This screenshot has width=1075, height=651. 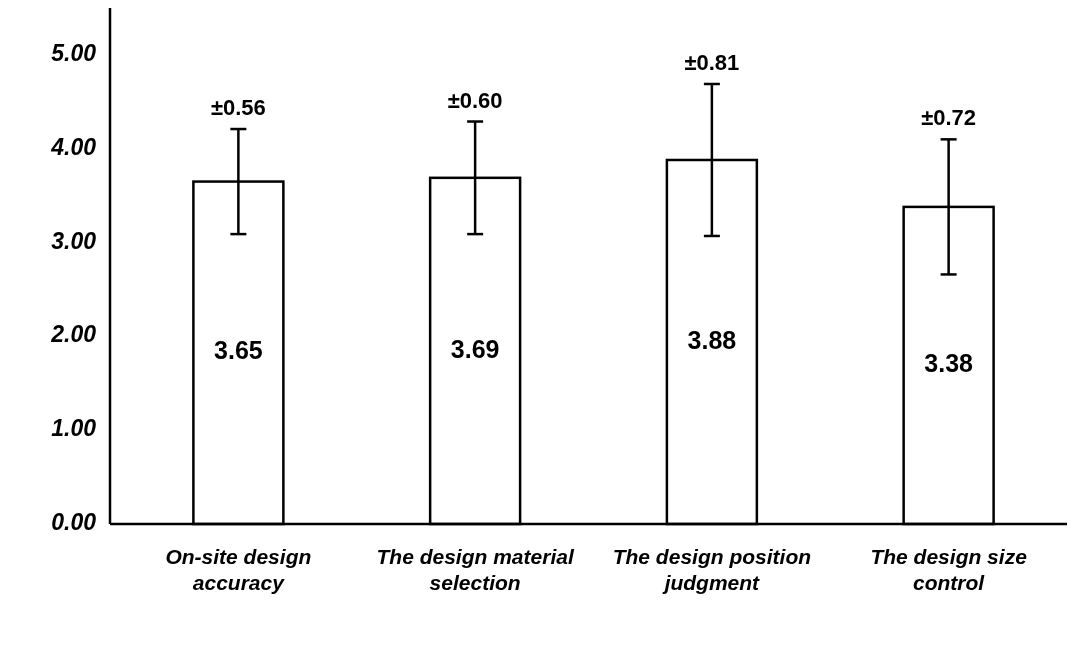 What do you see at coordinates (238, 350) in the screenshot?
I see `data-label: 3.65` at bounding box center [238, 350].